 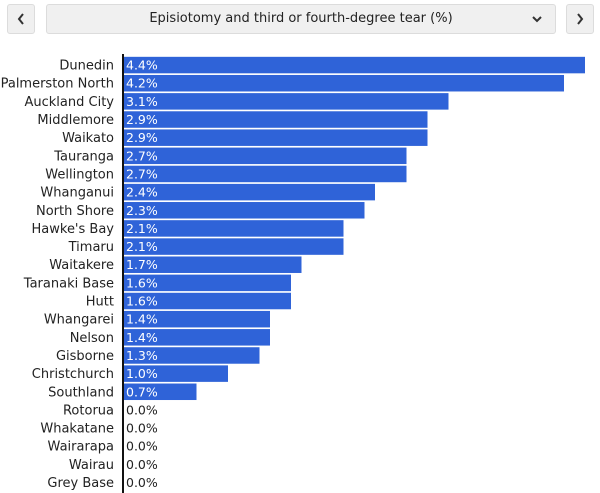 I want to click on category-label: Gisborne, so click(x=85, y=356).